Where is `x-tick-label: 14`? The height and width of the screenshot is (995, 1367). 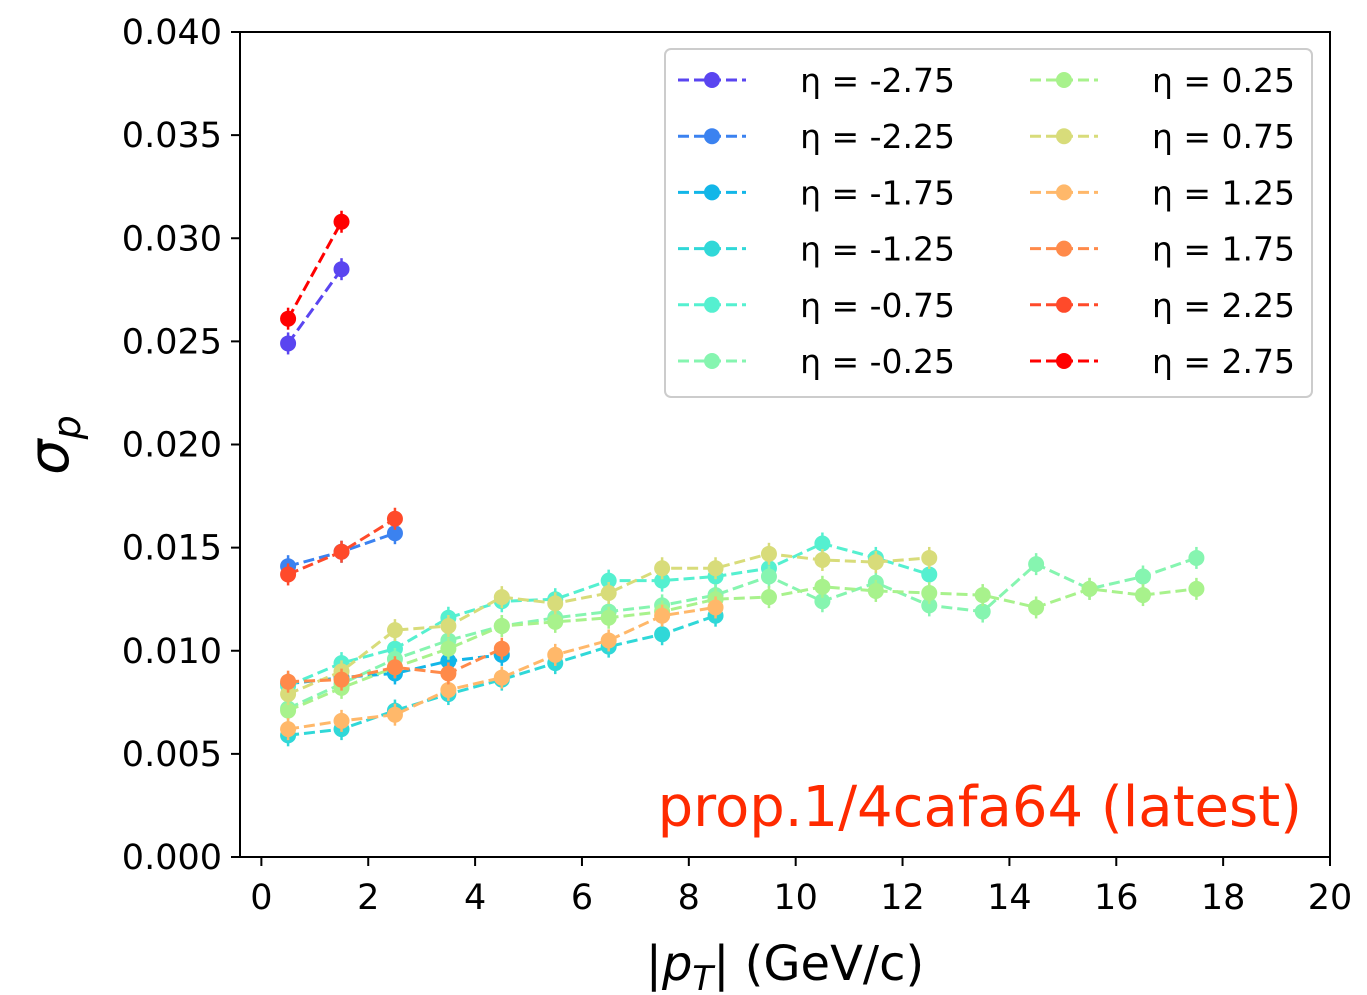 x-tick-label: 14 is located at coordinates (1009, 898).